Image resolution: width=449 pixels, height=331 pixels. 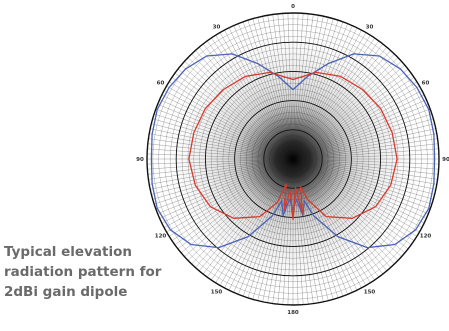 What do you see at coordinates (161, 237) in the screenshot?
I see `angle-tick-label: 120` at bounding box center [161, 237].